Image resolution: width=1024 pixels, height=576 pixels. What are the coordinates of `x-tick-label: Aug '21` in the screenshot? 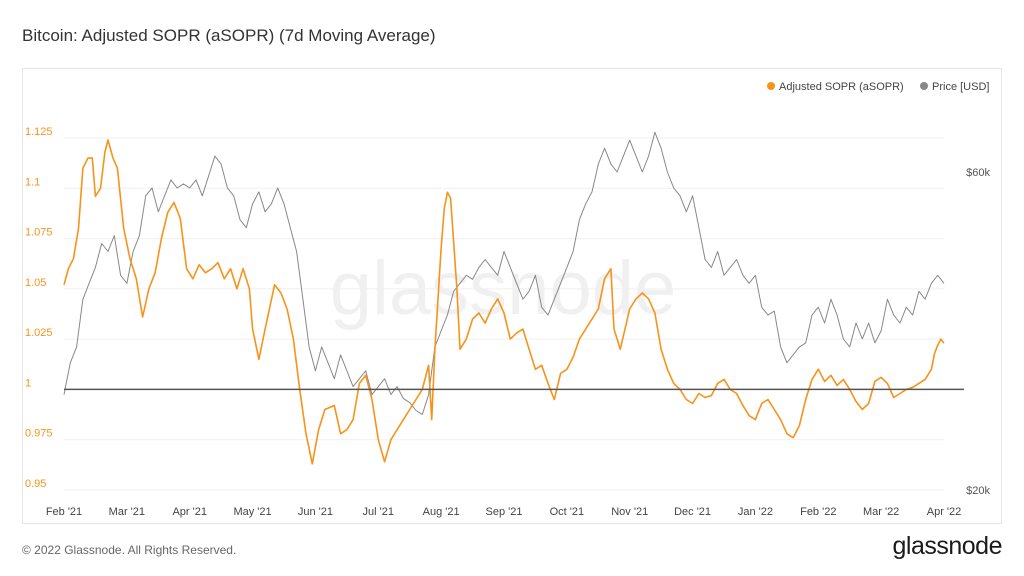 It's located at (441, 512).